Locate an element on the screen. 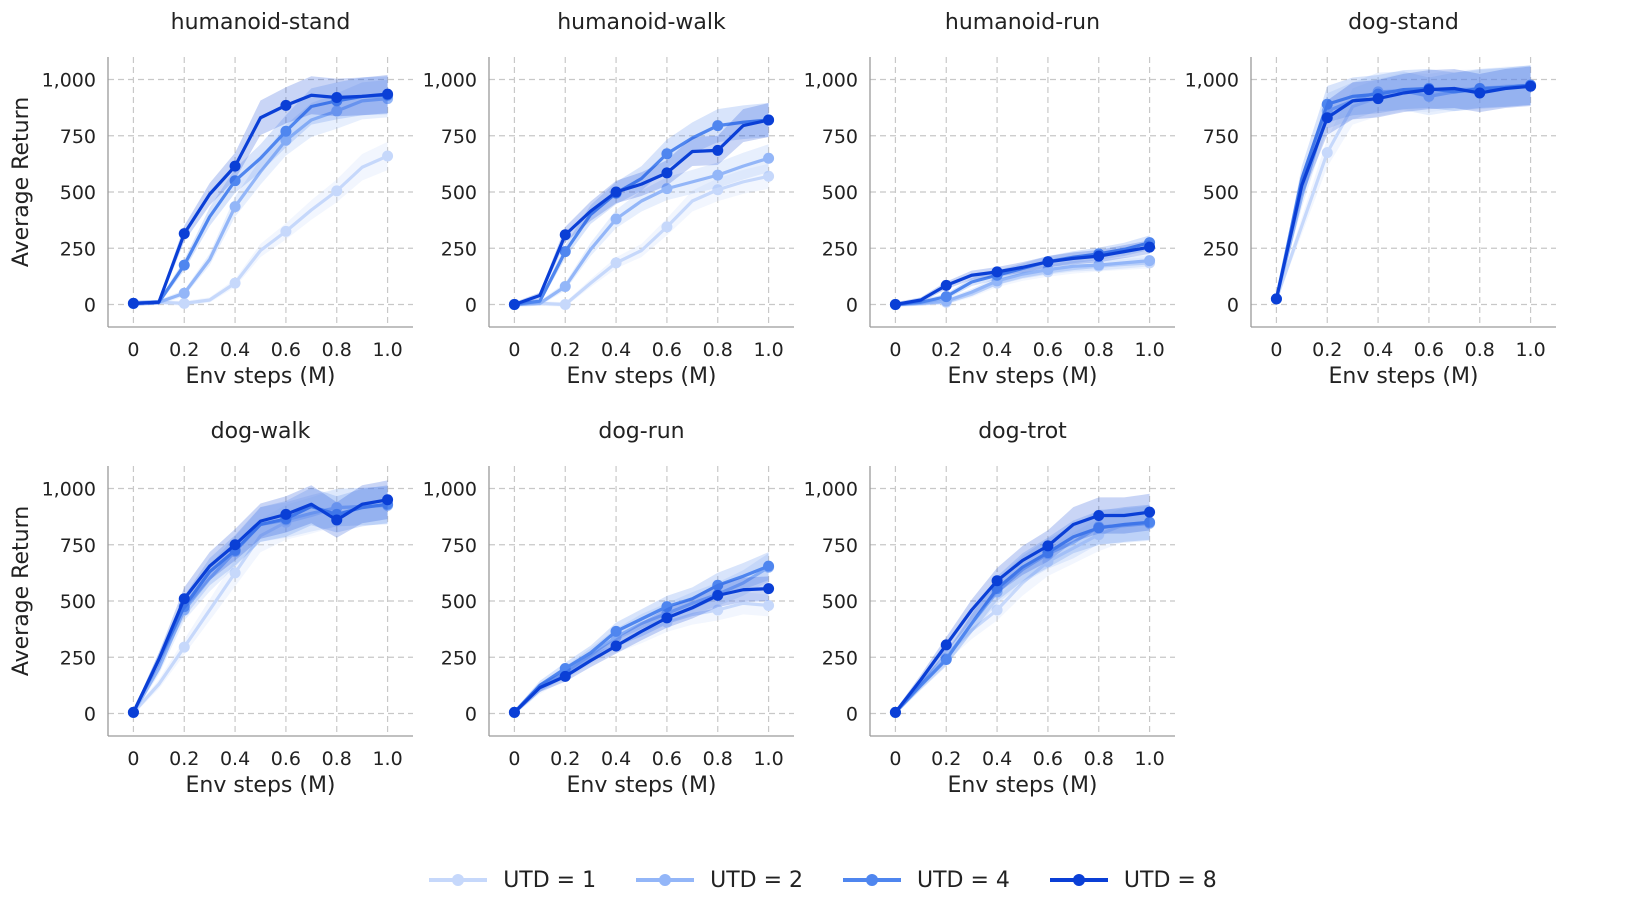 This screenshot has width=1644, height=911. panel-title: dog-trot is located at coordinates (1022, 431).